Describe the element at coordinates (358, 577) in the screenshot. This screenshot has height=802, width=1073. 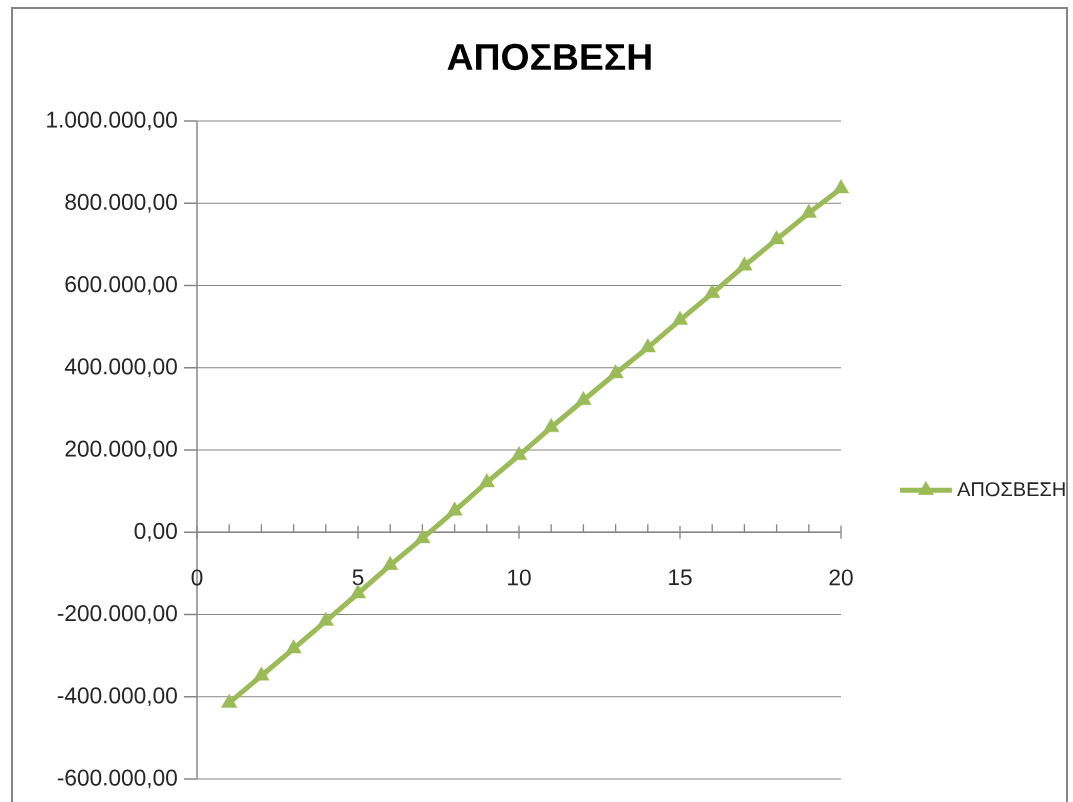
I see `x-tick-label: 5` at that location.